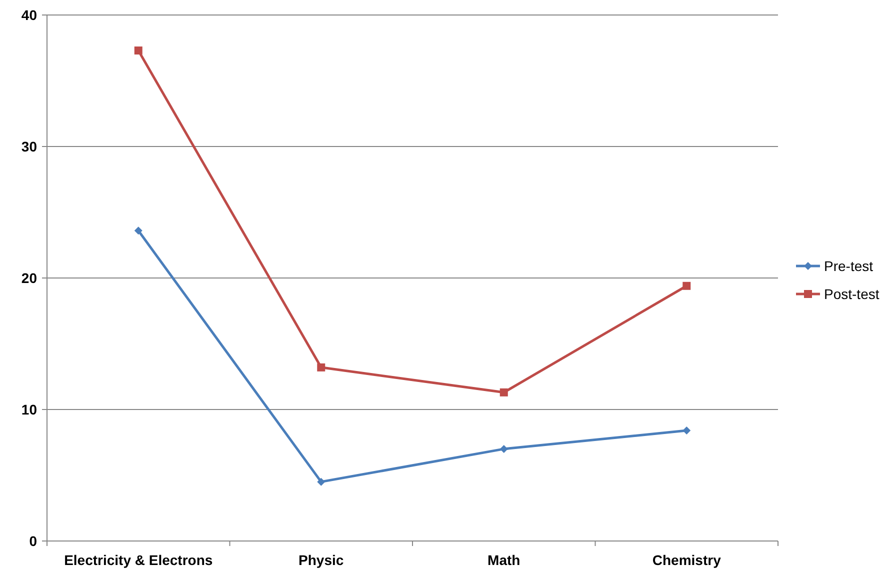 The width and height of the screenshot is (889, 575). Describe the element at coordinates (29, 146) in the screenshot. I see `y-tick-label: 30` at that location.